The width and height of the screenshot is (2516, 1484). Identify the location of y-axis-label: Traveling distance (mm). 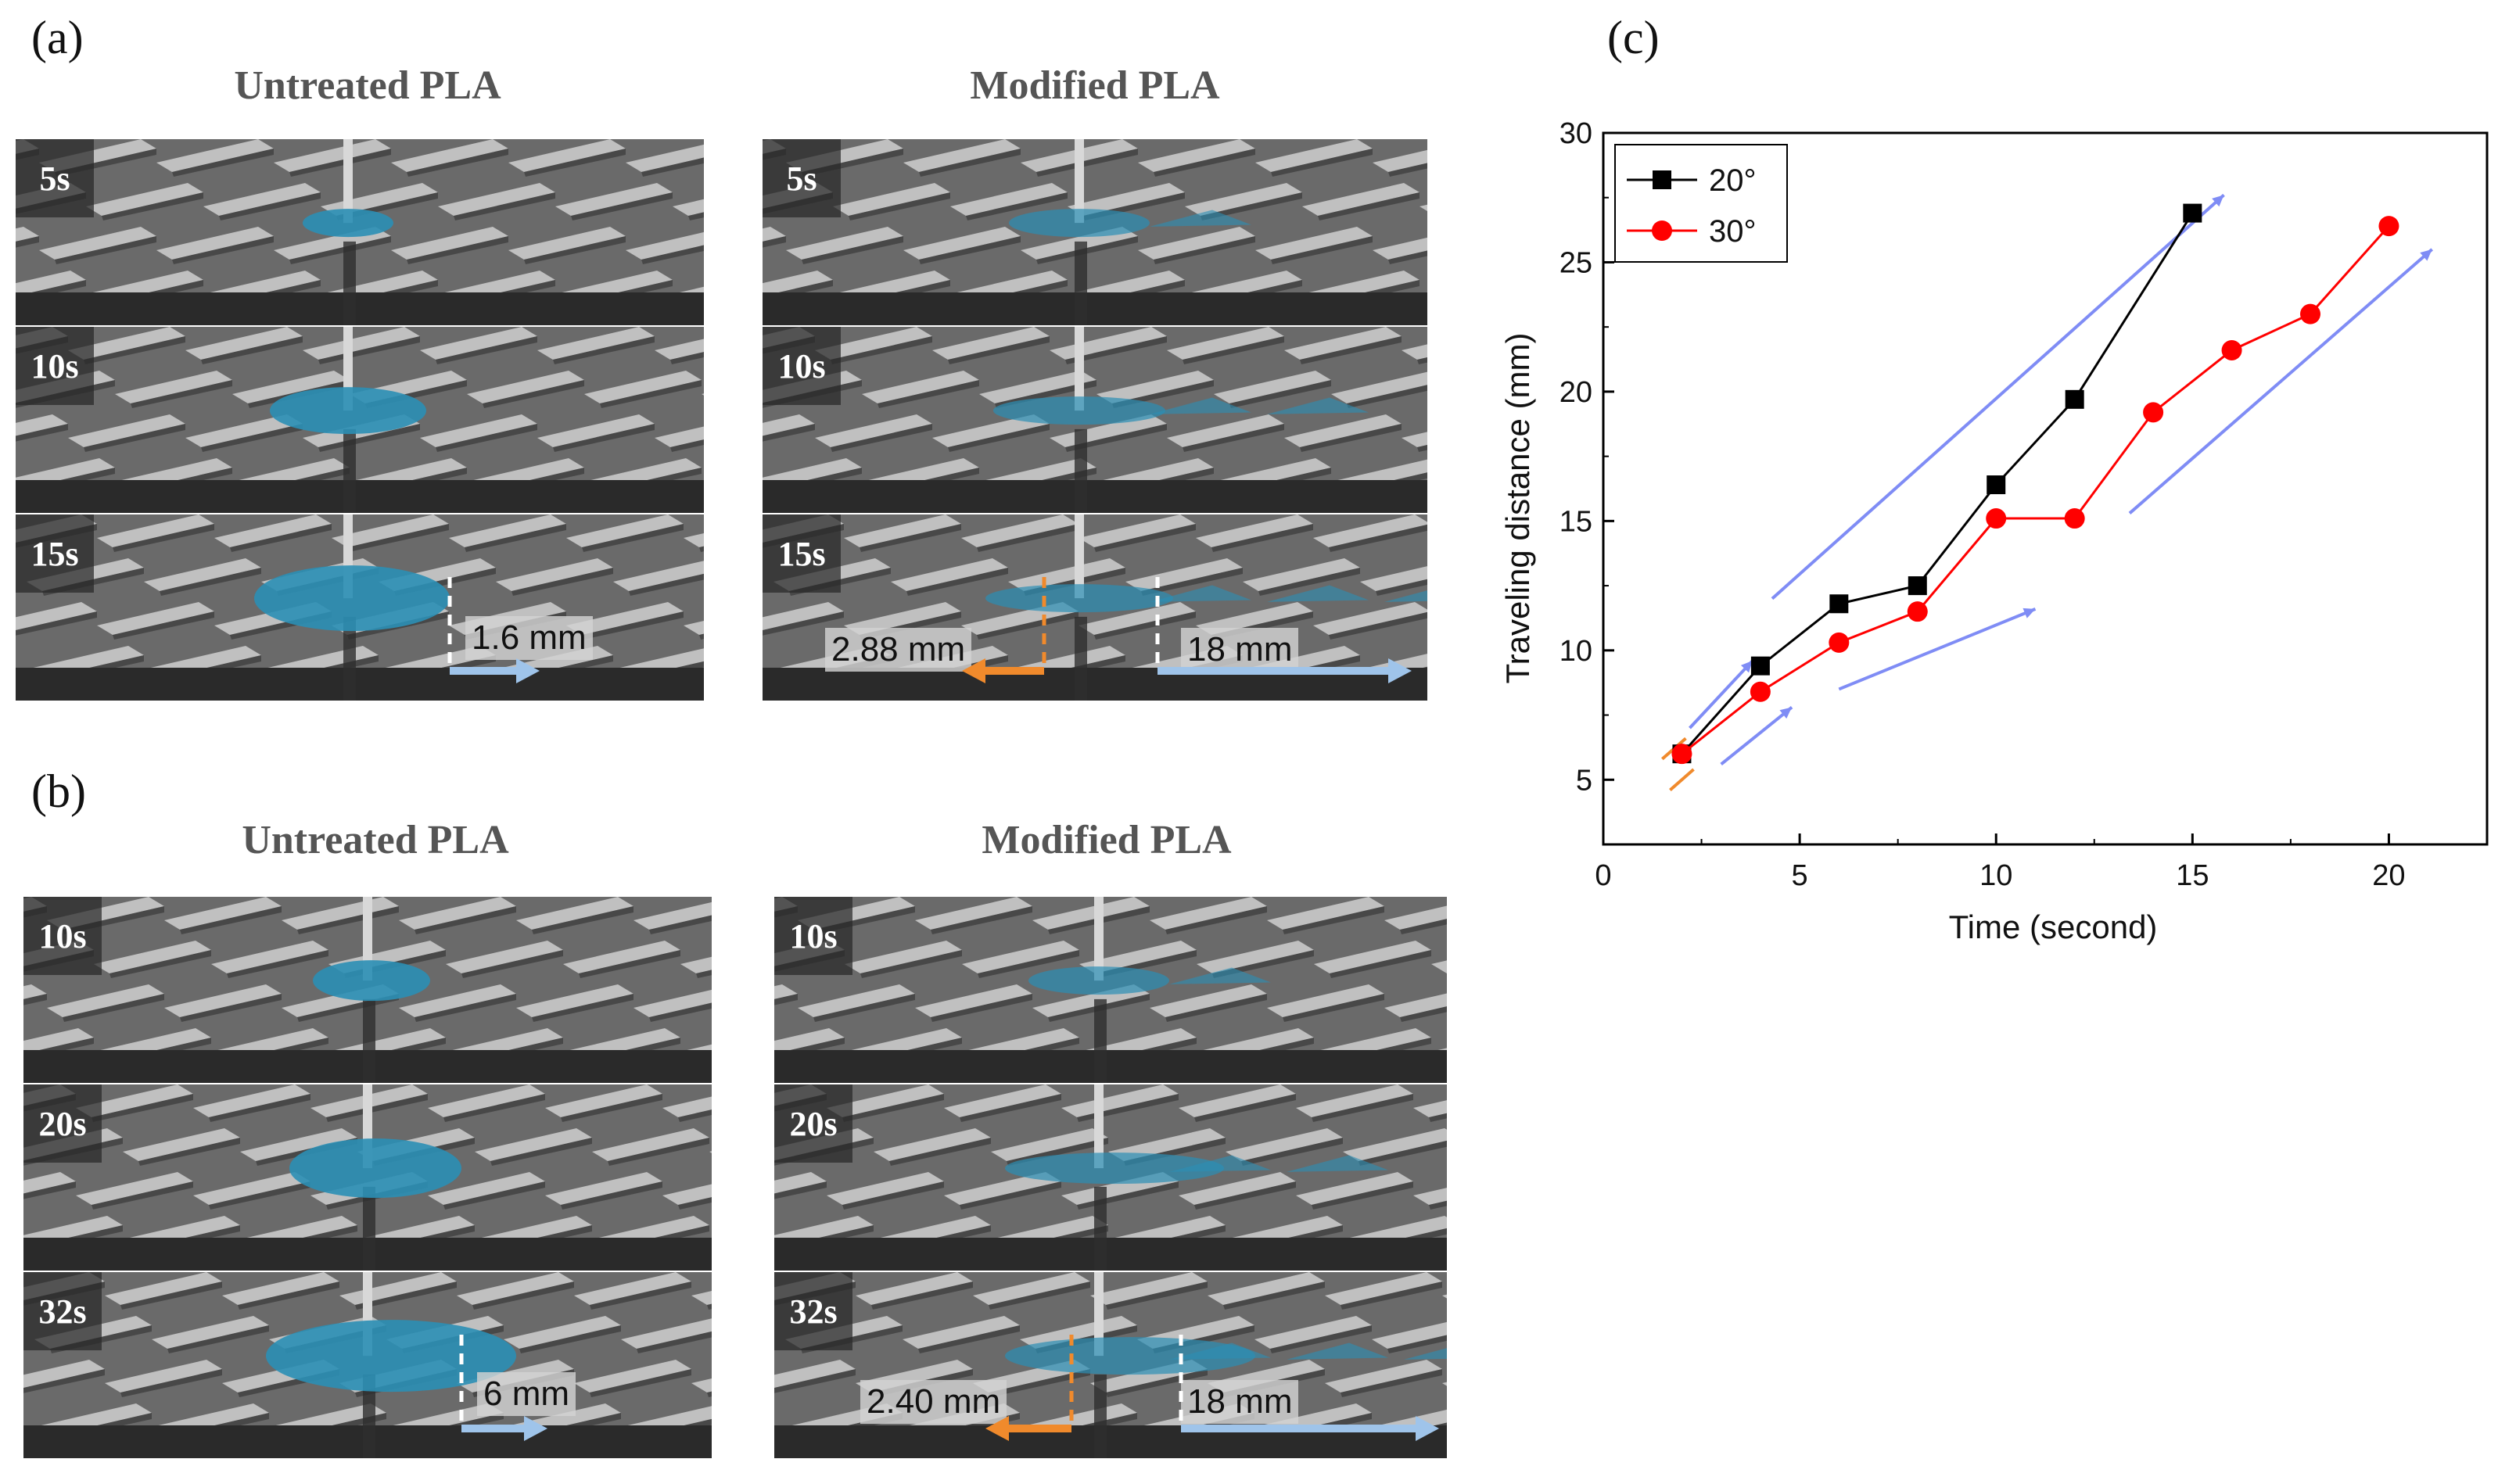
(1517, 508).